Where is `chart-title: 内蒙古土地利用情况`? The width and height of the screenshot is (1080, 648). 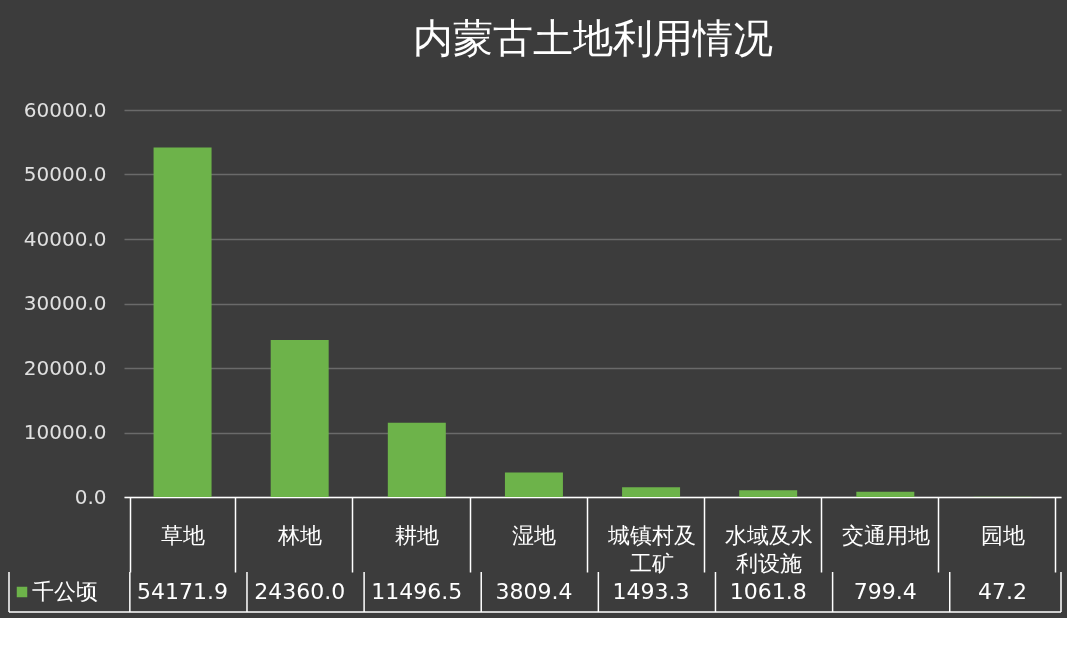 chart-title: 内蒙古土地利用情况 is located at coordinates (592, 38).